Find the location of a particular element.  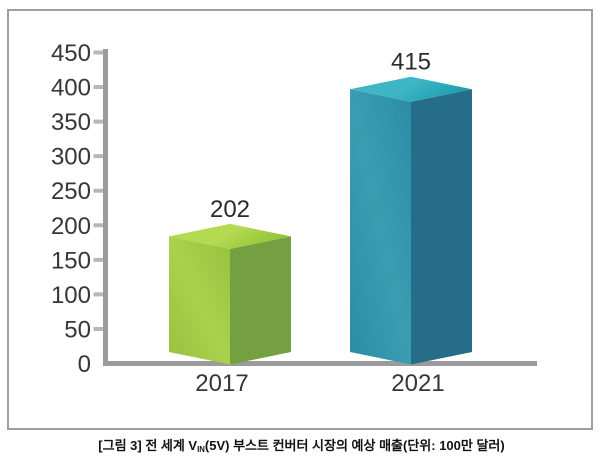

y-axis-label: 250 is located at coordinates (71, 191).